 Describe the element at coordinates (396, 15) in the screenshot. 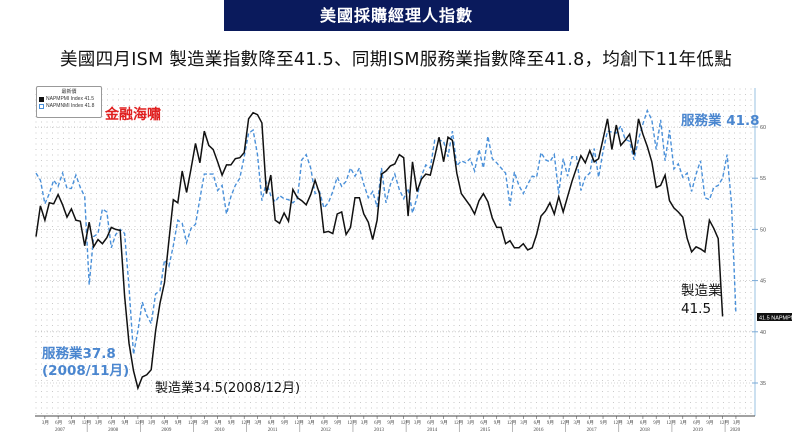

I see `banner-title: 美國採購經理人指數` at that location.